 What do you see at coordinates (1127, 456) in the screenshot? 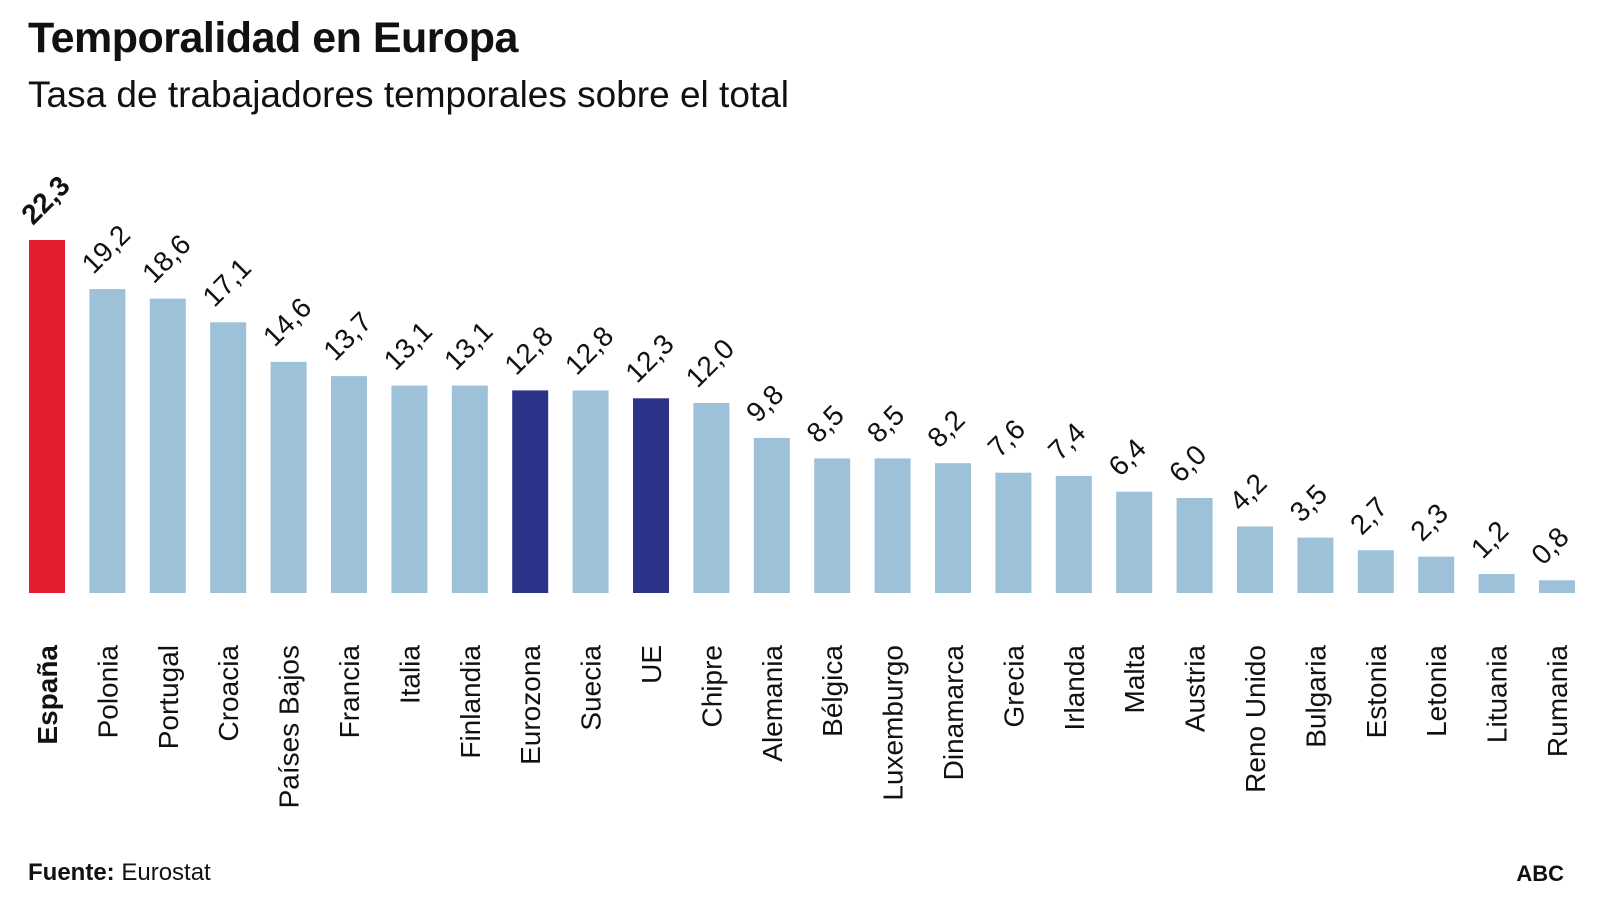
I see `value-label: 6,4` at bounding box center [1127, 456].